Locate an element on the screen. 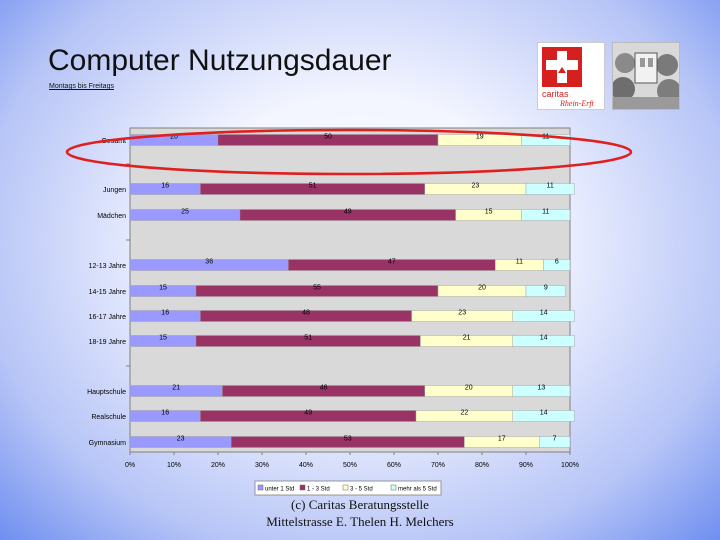  x-tick-label: 90% is located at coordinates (526, 465).